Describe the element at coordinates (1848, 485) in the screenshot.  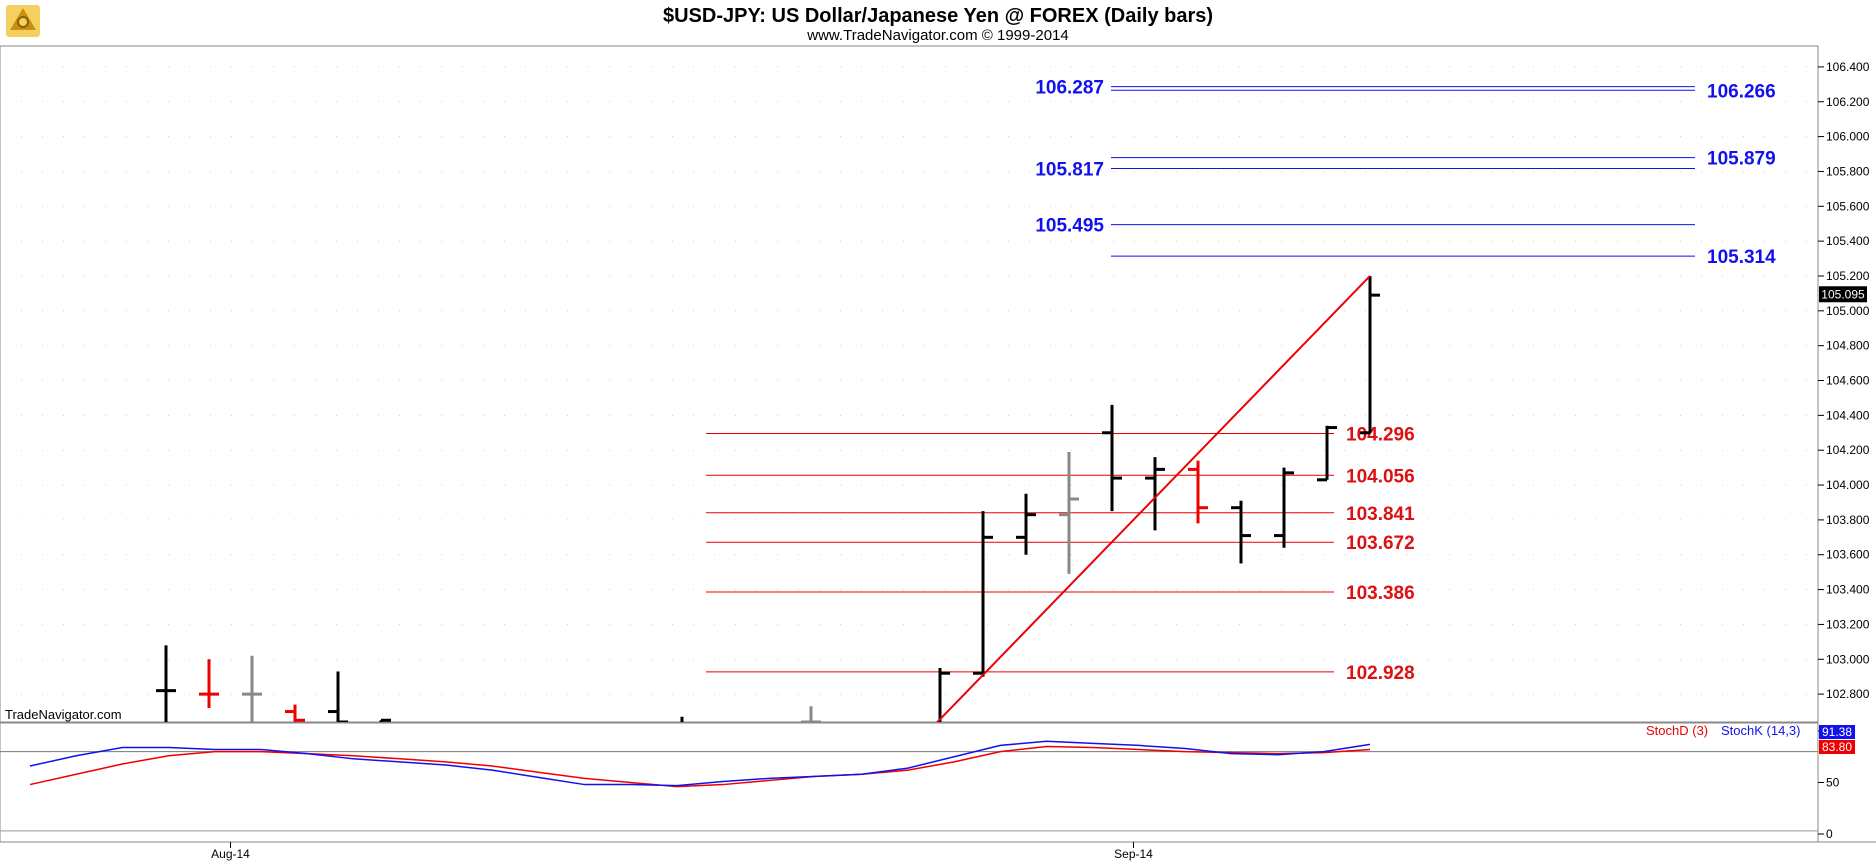
I see `price-tick-label: 104.000` at that location.